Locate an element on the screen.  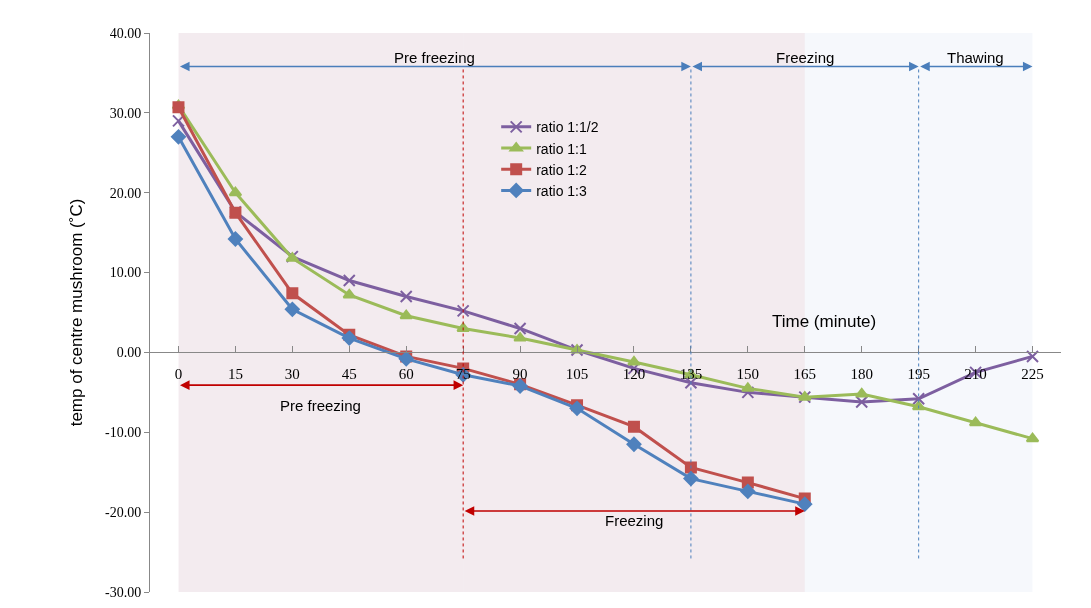
y-tick-label: 10.00 is located at coordinates (125, 273).